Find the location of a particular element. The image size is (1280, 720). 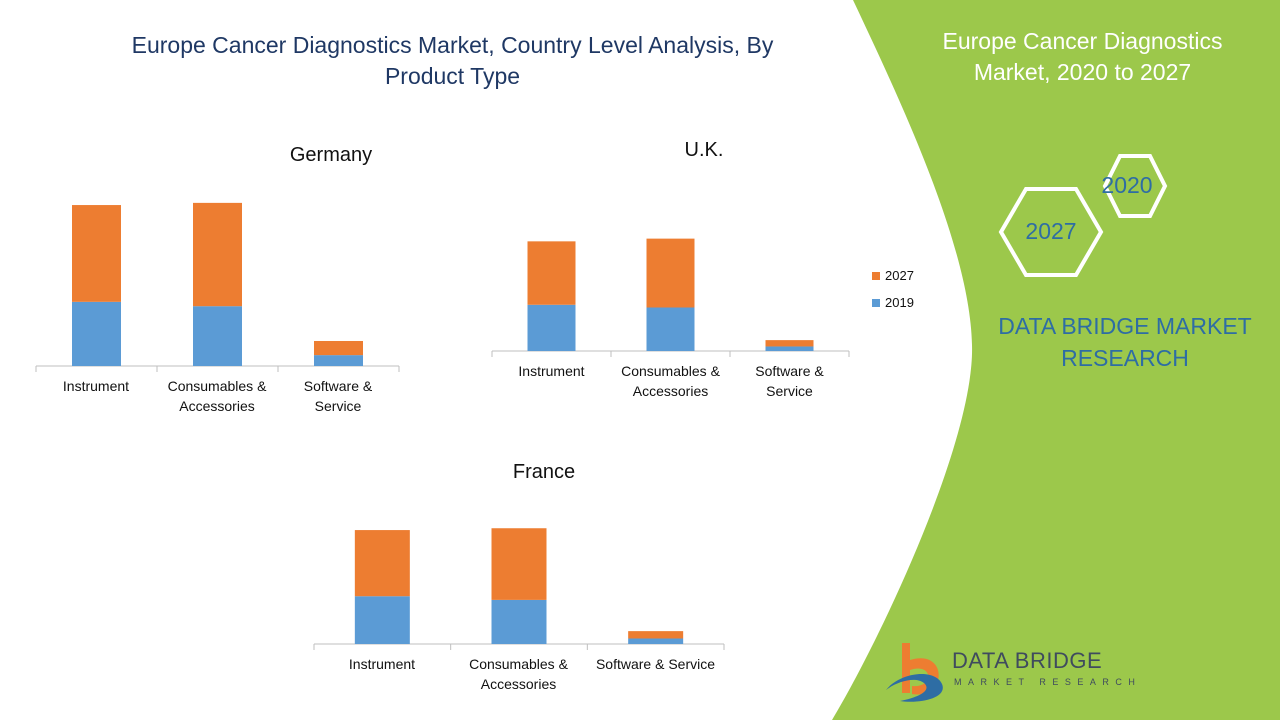

legend-item-2019: 2019 is located at coordinates (893, 302).